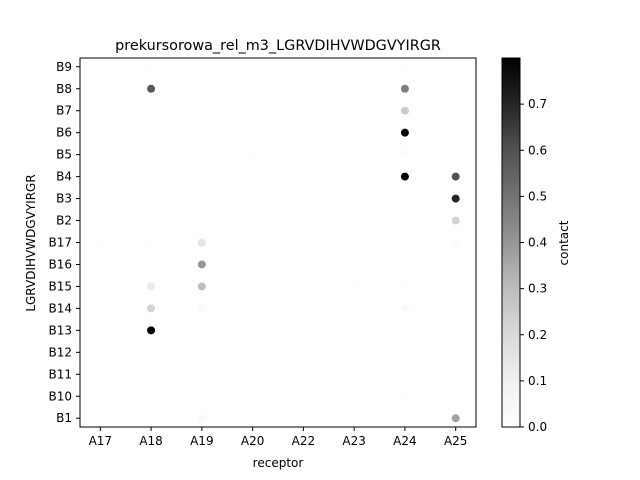 This screenshot has width=640, height=480. Describe the element at coordinates (150, 441) in the screenshot. I see `x-tick-label: A18` at that location.